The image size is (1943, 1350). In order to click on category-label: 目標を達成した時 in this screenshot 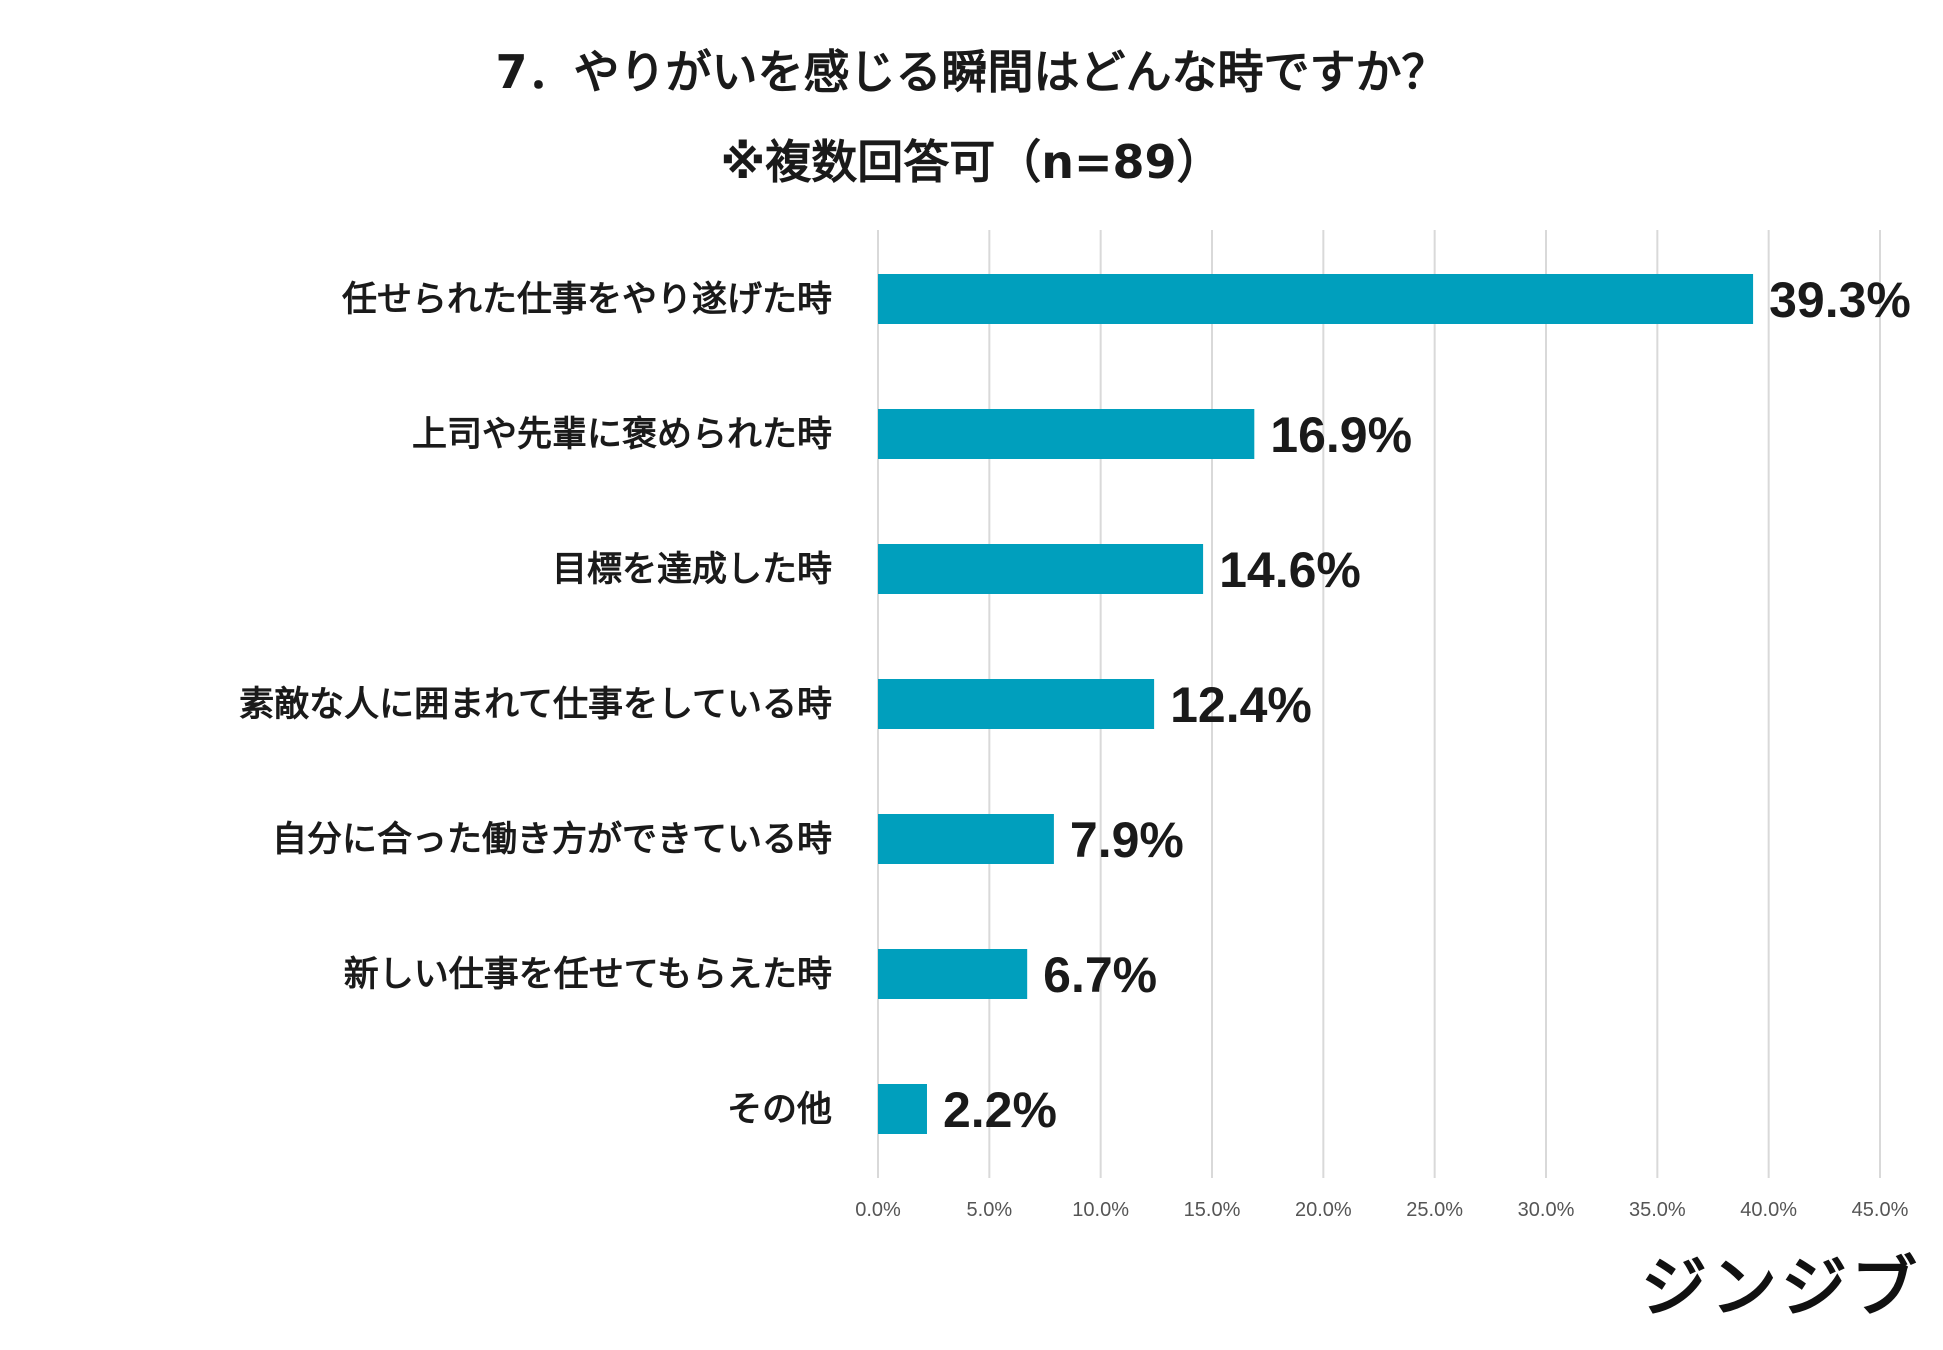, I will do `click(692, 570)`.